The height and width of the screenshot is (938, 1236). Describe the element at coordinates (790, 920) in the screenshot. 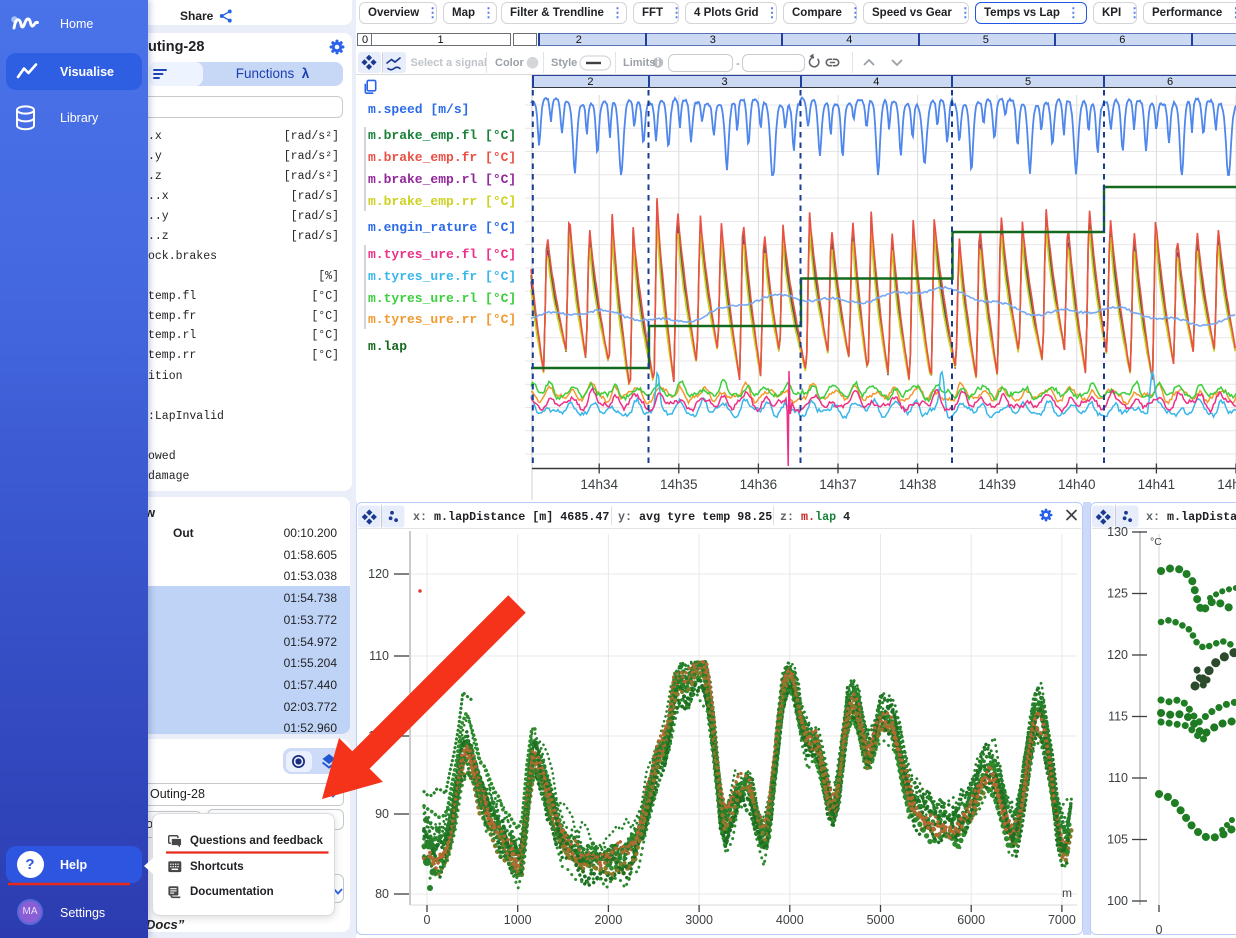

I see `svg-text: 4000` at that location.